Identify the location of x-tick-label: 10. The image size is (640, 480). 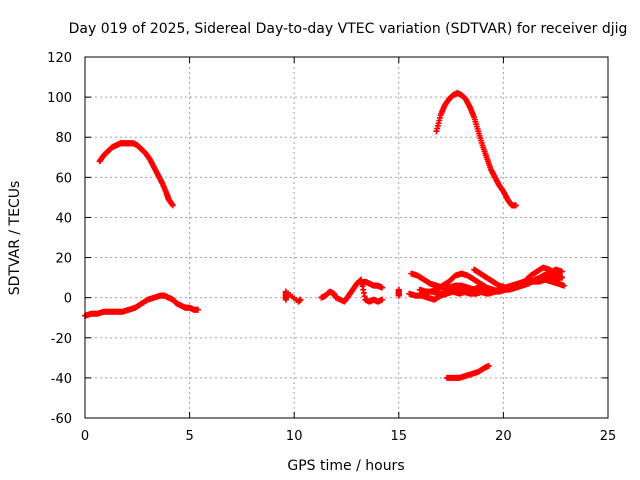
(294, 436).